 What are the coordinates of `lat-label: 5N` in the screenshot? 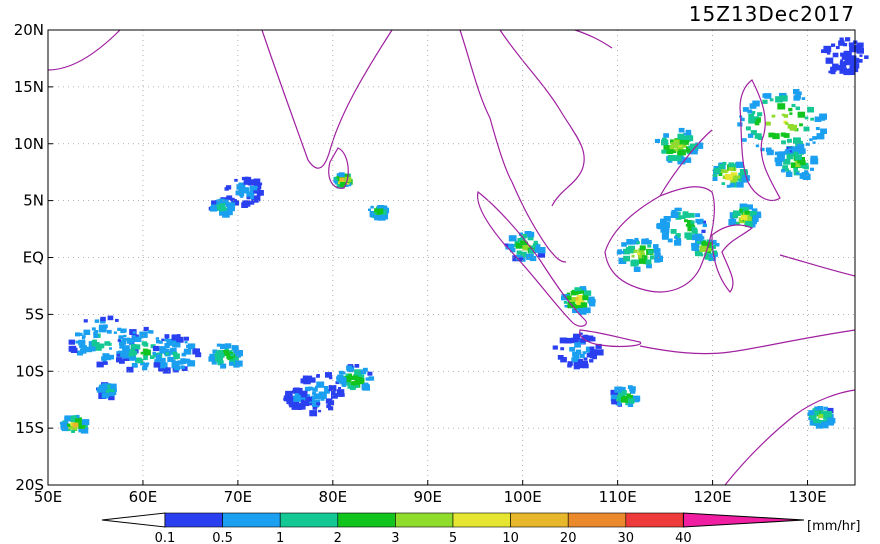 It's located at (33, 201).